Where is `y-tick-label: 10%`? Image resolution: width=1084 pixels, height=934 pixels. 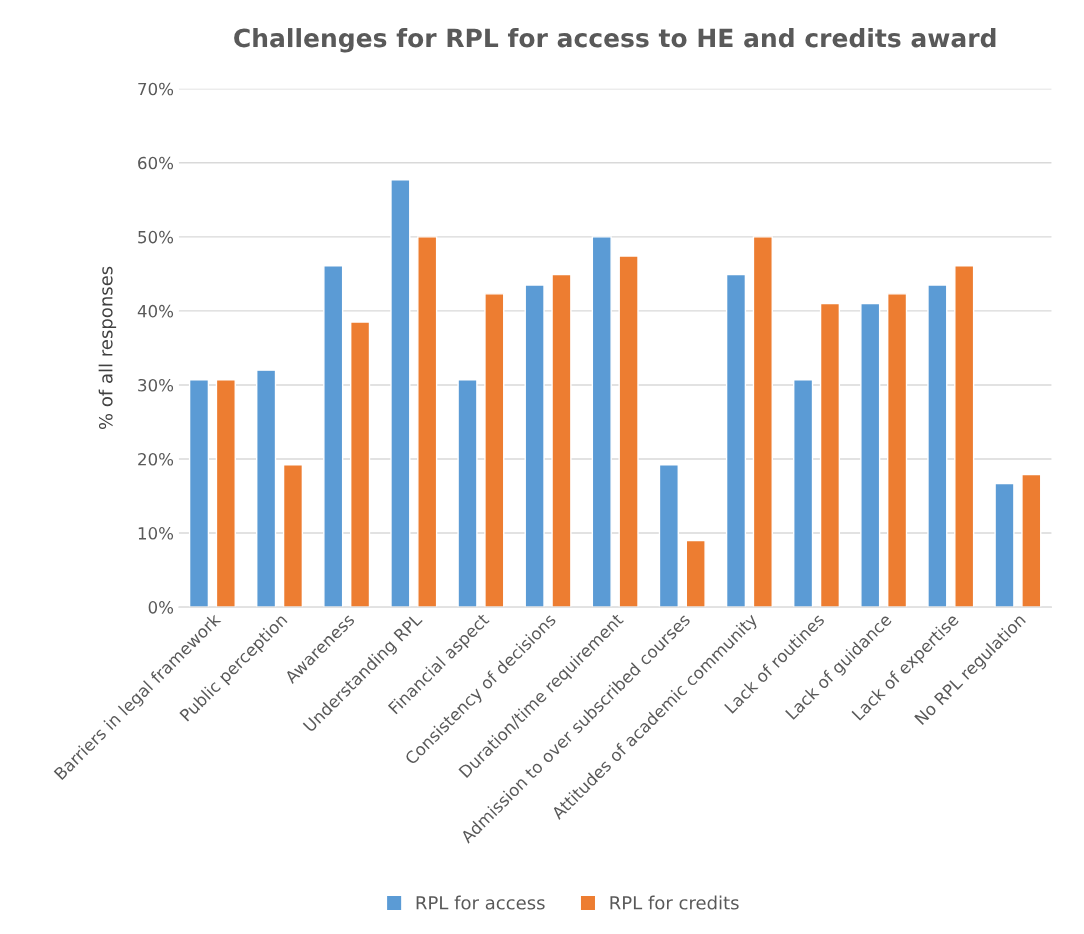
y-tick-label: 10% is located at coordinates (156, 533).